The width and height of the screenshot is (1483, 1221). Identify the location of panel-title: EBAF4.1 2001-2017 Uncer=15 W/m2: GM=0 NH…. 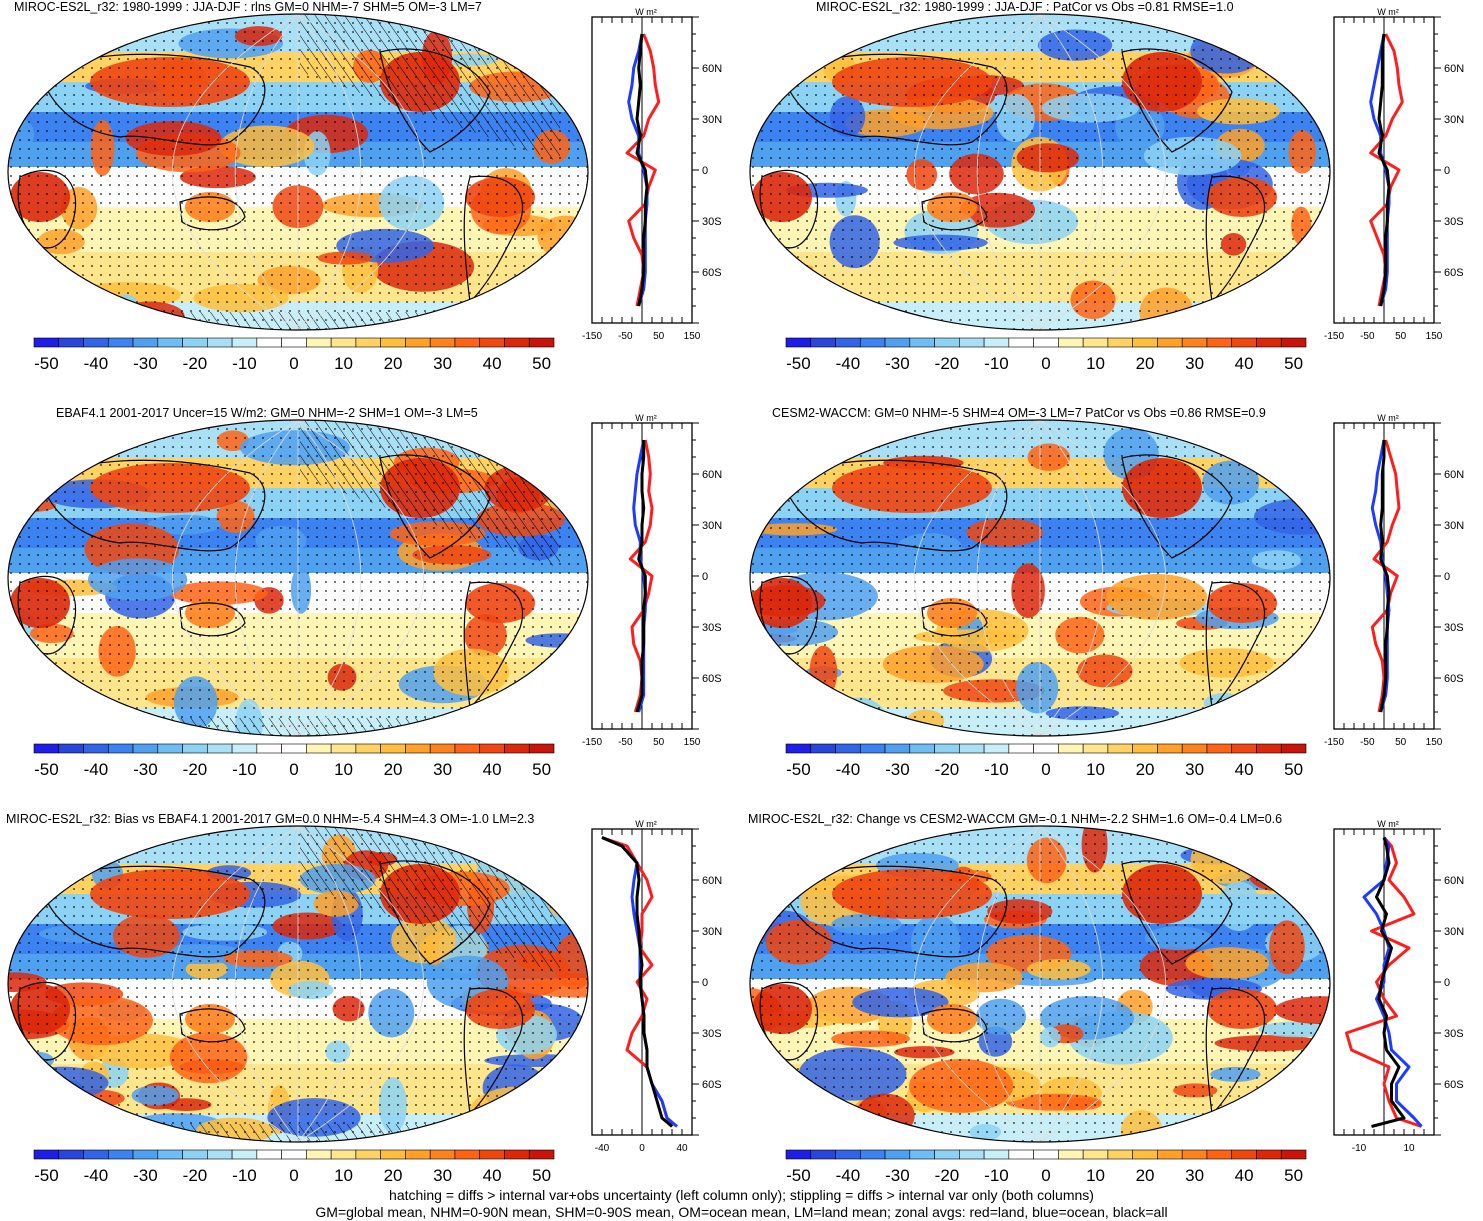
(267, 413).